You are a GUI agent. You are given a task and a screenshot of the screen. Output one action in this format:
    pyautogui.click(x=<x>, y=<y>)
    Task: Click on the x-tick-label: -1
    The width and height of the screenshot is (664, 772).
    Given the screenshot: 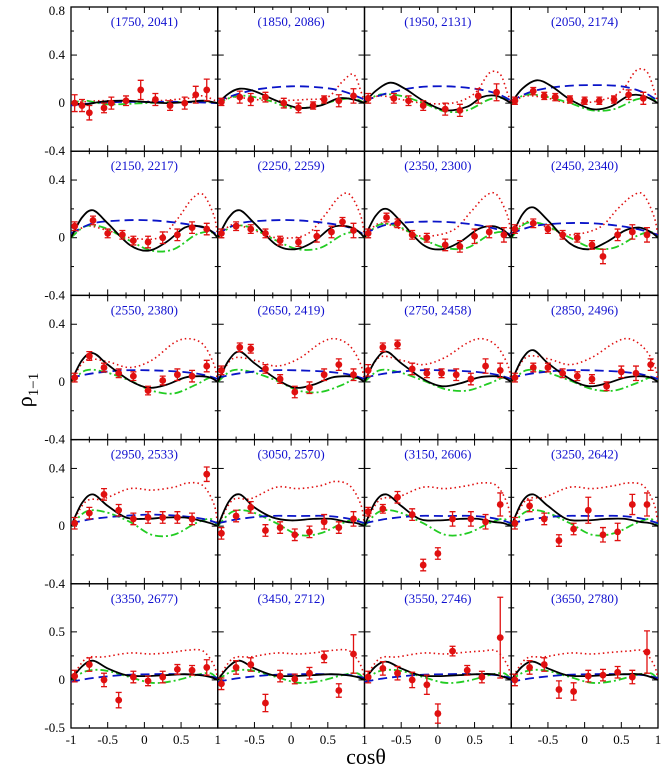 What is the action you would take?
    pyautogui.click(x=71, y=739)
    